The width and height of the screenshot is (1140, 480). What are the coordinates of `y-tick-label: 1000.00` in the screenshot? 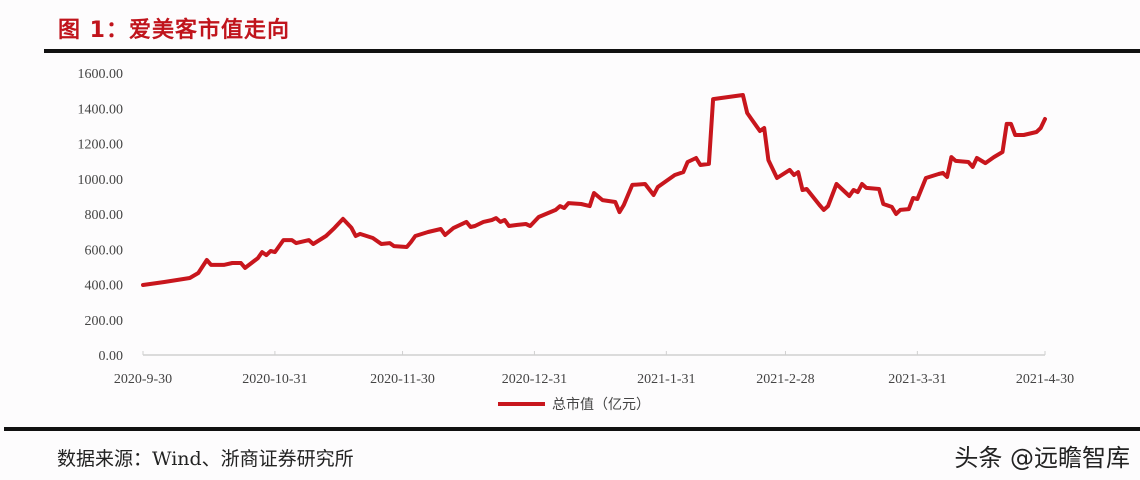 It's located at (101, 180).